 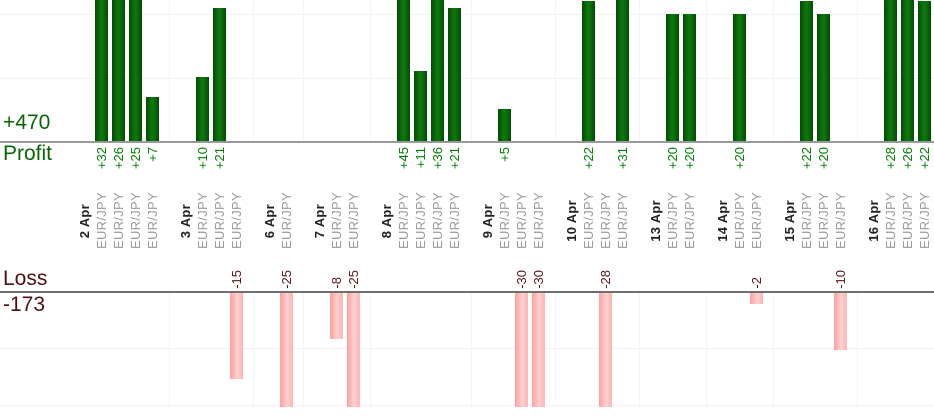 What do you see at coordinates (756, 298) in the screenshot?
I see `loss-bar` at bounding box center [756, 298].